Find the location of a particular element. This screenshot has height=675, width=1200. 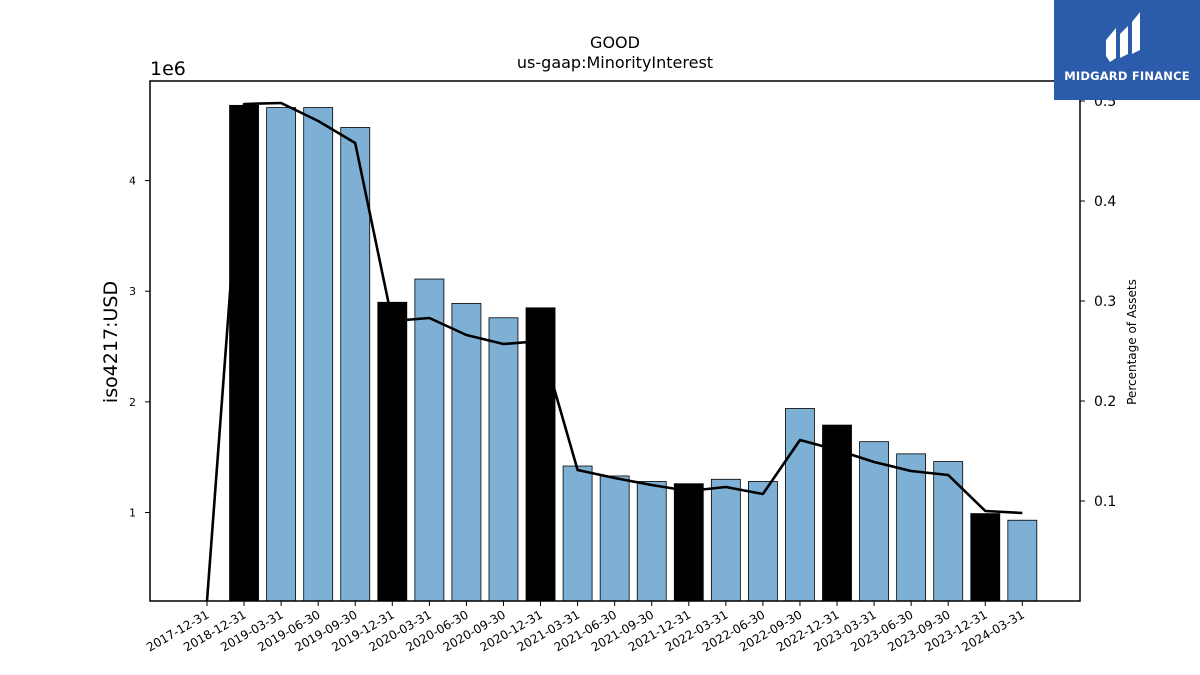

y-tick-label: 3 is located at coordinates (132, 291).